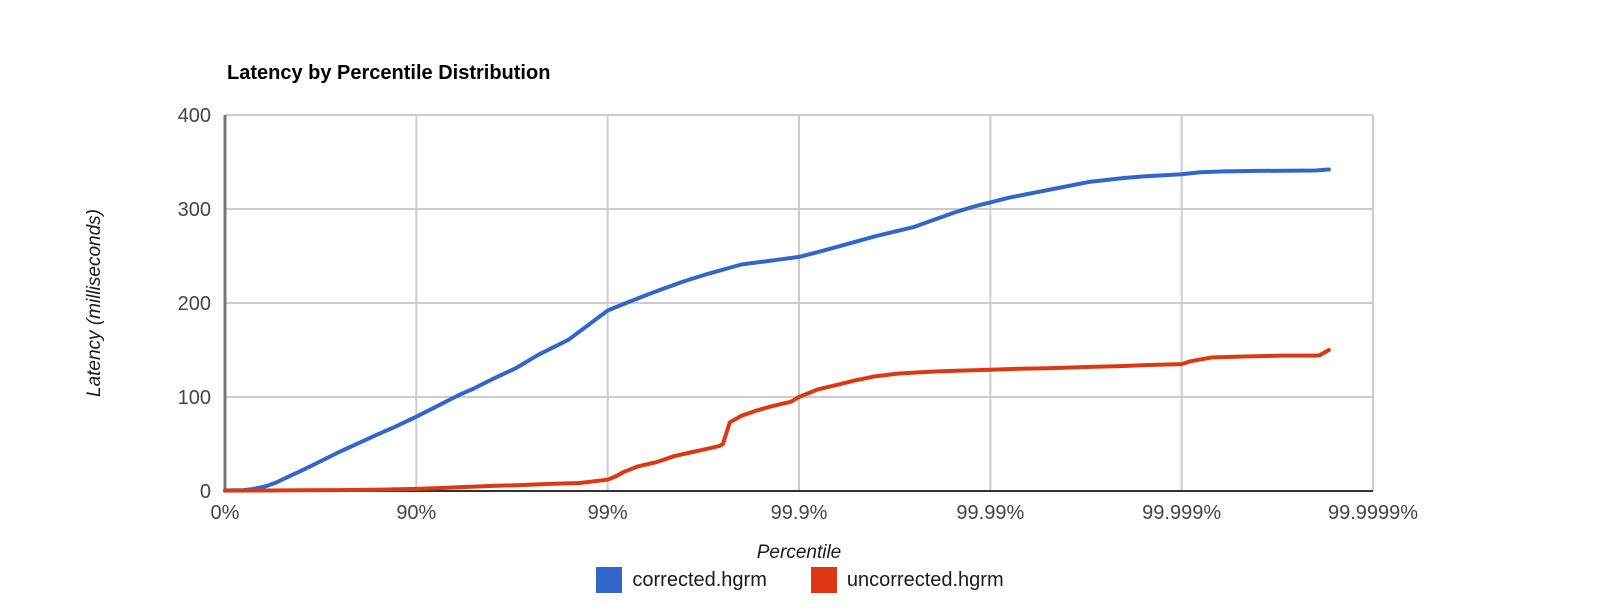 This screenshot has height=610, width=1600. Describe the element at coordinates (823, 580) in the screenshot. I see `legend-swatch-uncorrected` at that location.